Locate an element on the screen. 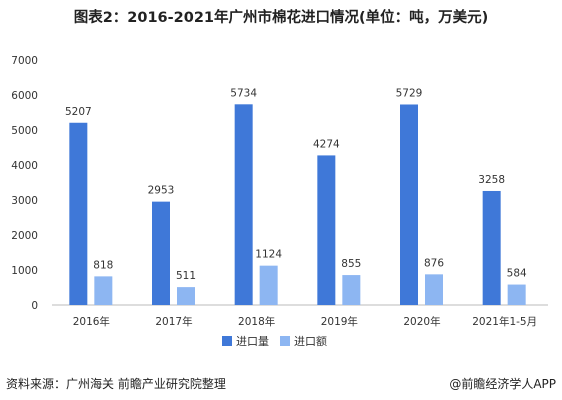 Image resolution: width=562 pixels, height=400 pixels. y-tick-label: 0 is located at coordinates (34, 306).